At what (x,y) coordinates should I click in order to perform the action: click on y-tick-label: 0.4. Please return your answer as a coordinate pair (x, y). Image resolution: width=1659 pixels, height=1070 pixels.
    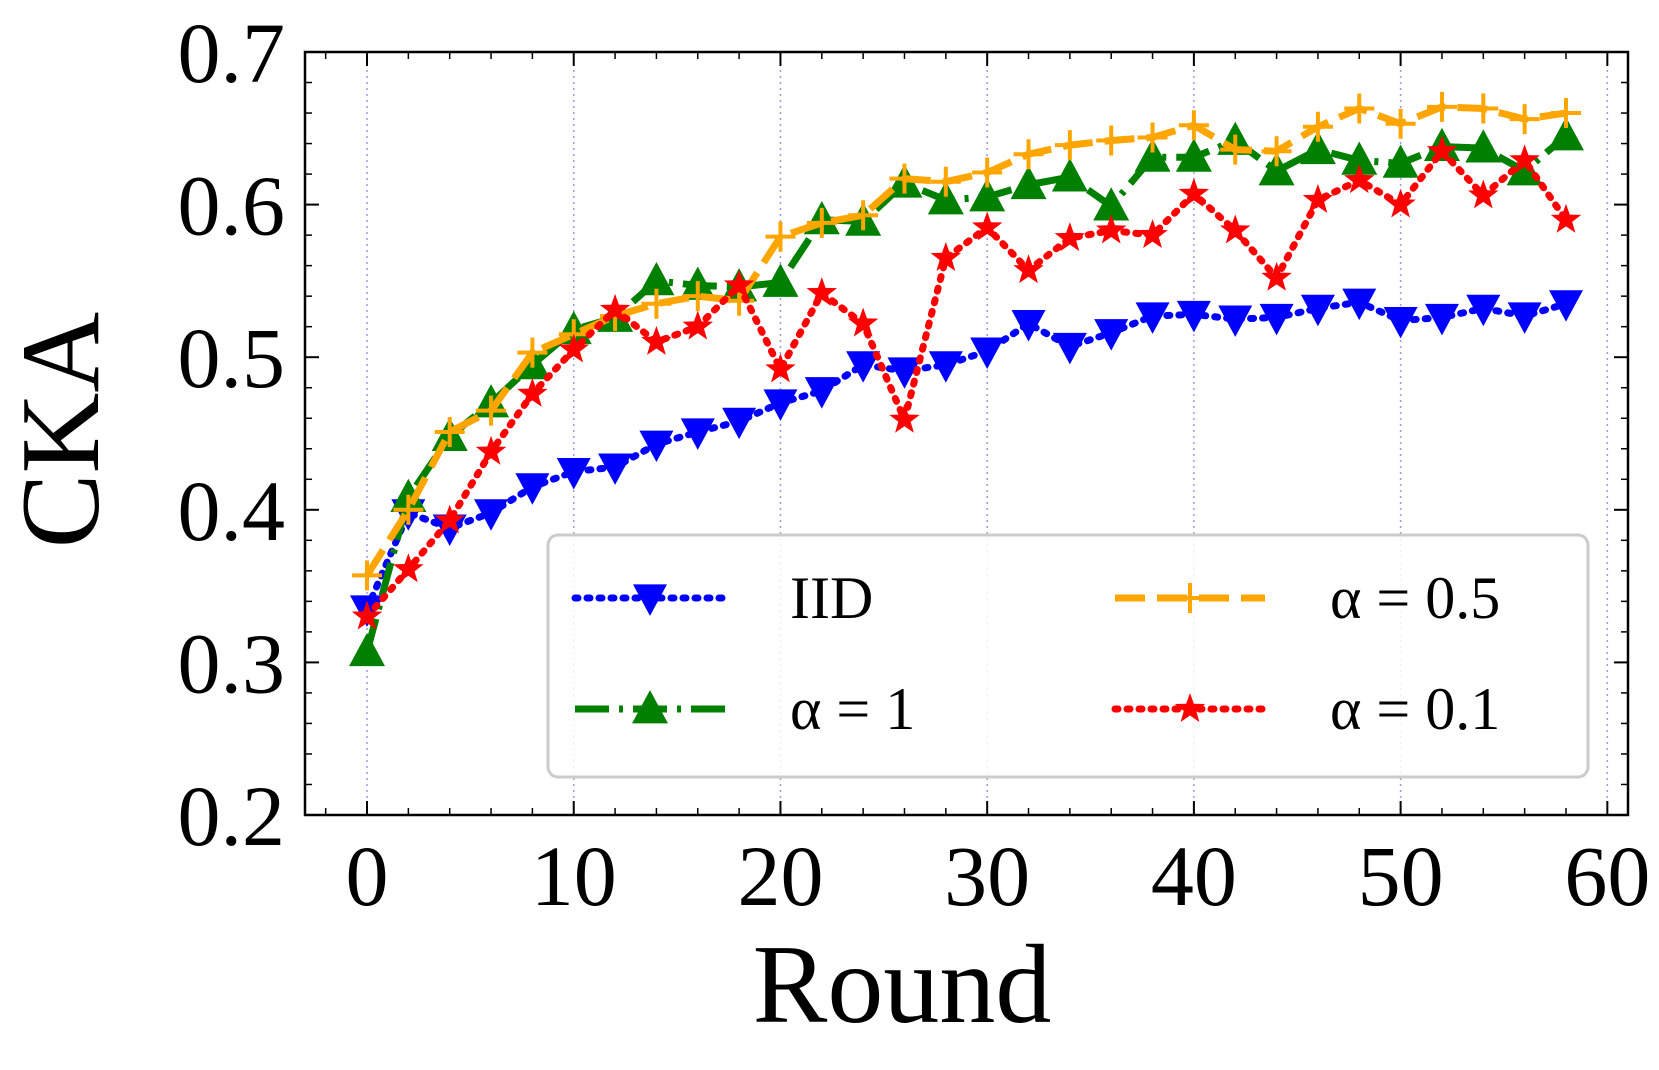
    Looking at the image, I should click on (232, 511).